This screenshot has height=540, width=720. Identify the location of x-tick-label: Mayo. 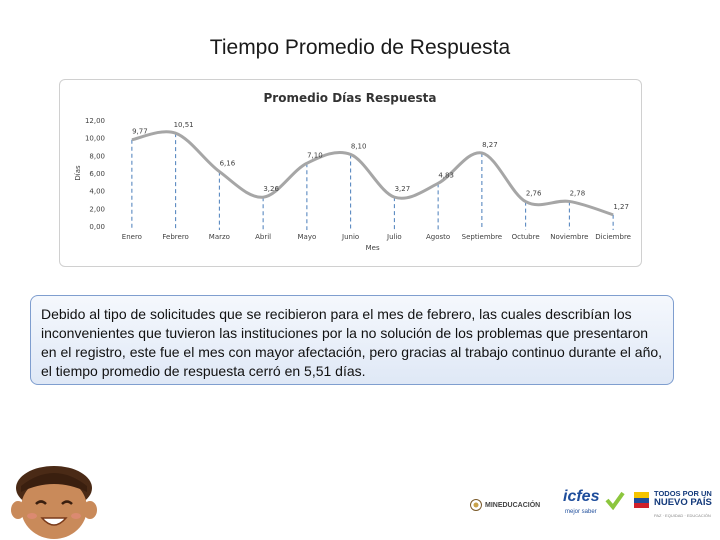
(306, 237).